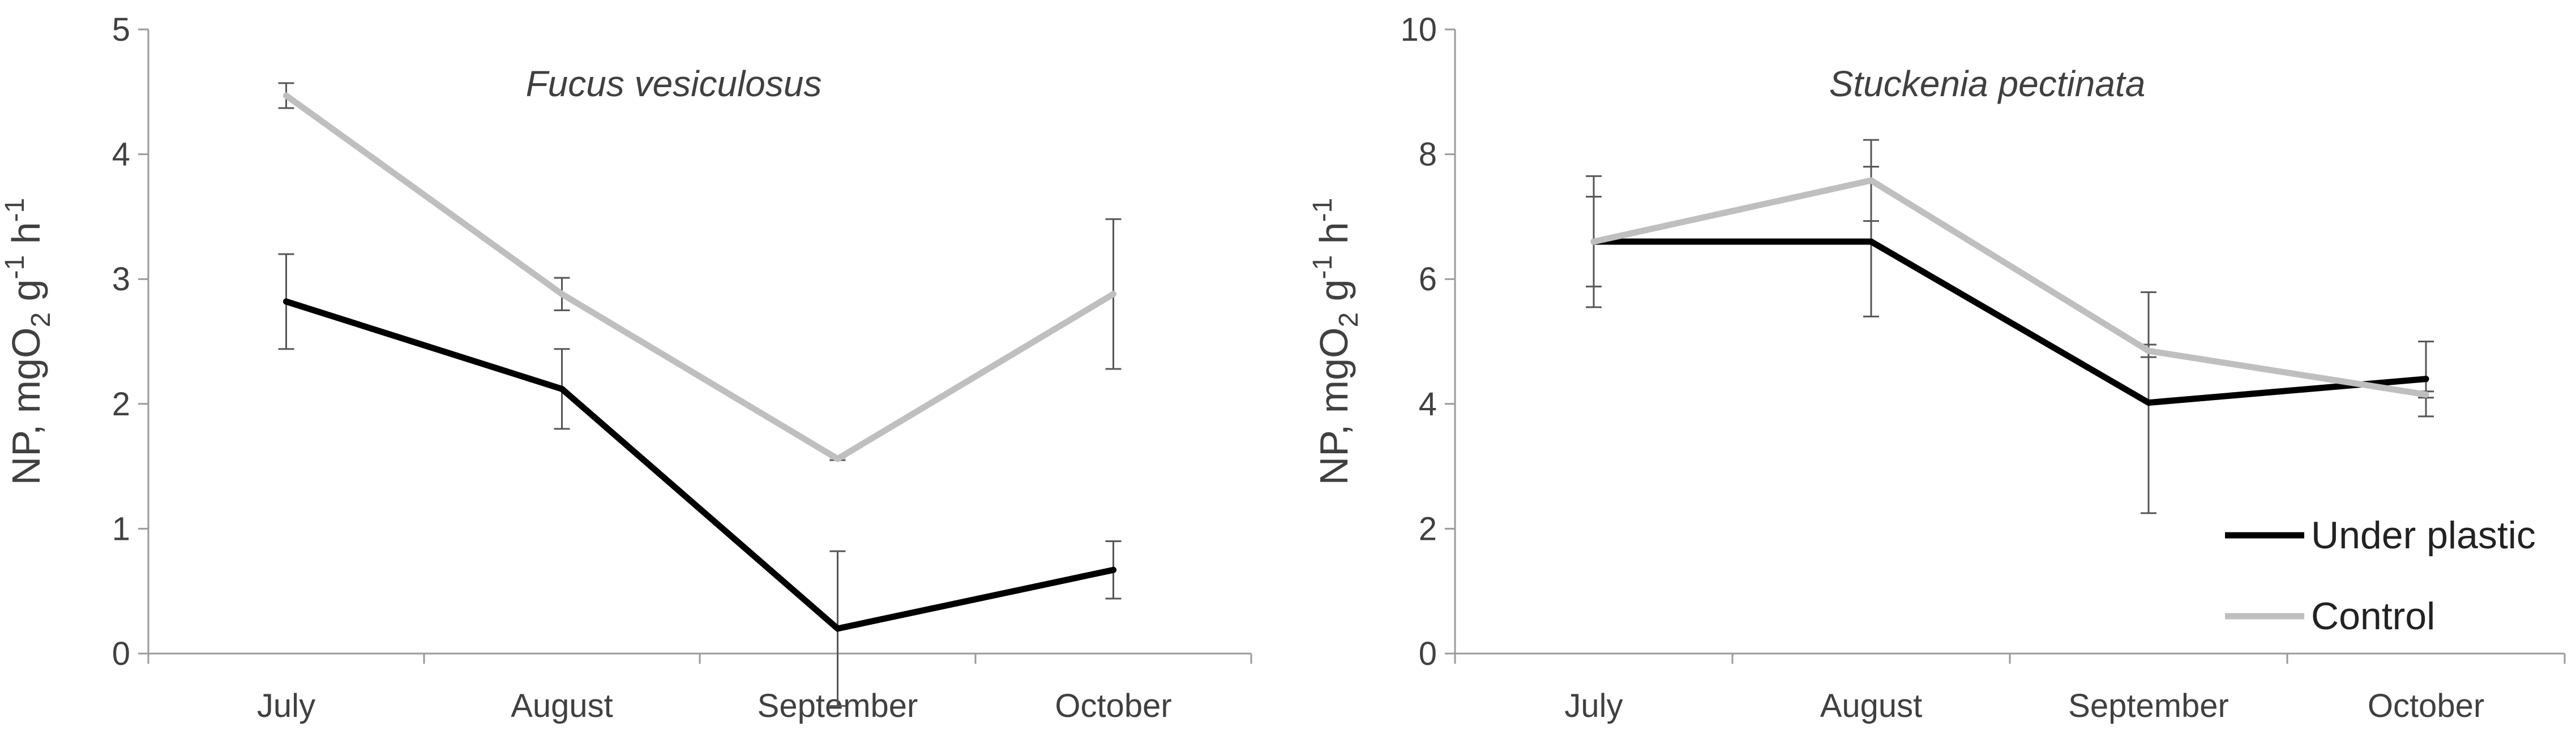  I want to click on series-control, so click(2010, 269).